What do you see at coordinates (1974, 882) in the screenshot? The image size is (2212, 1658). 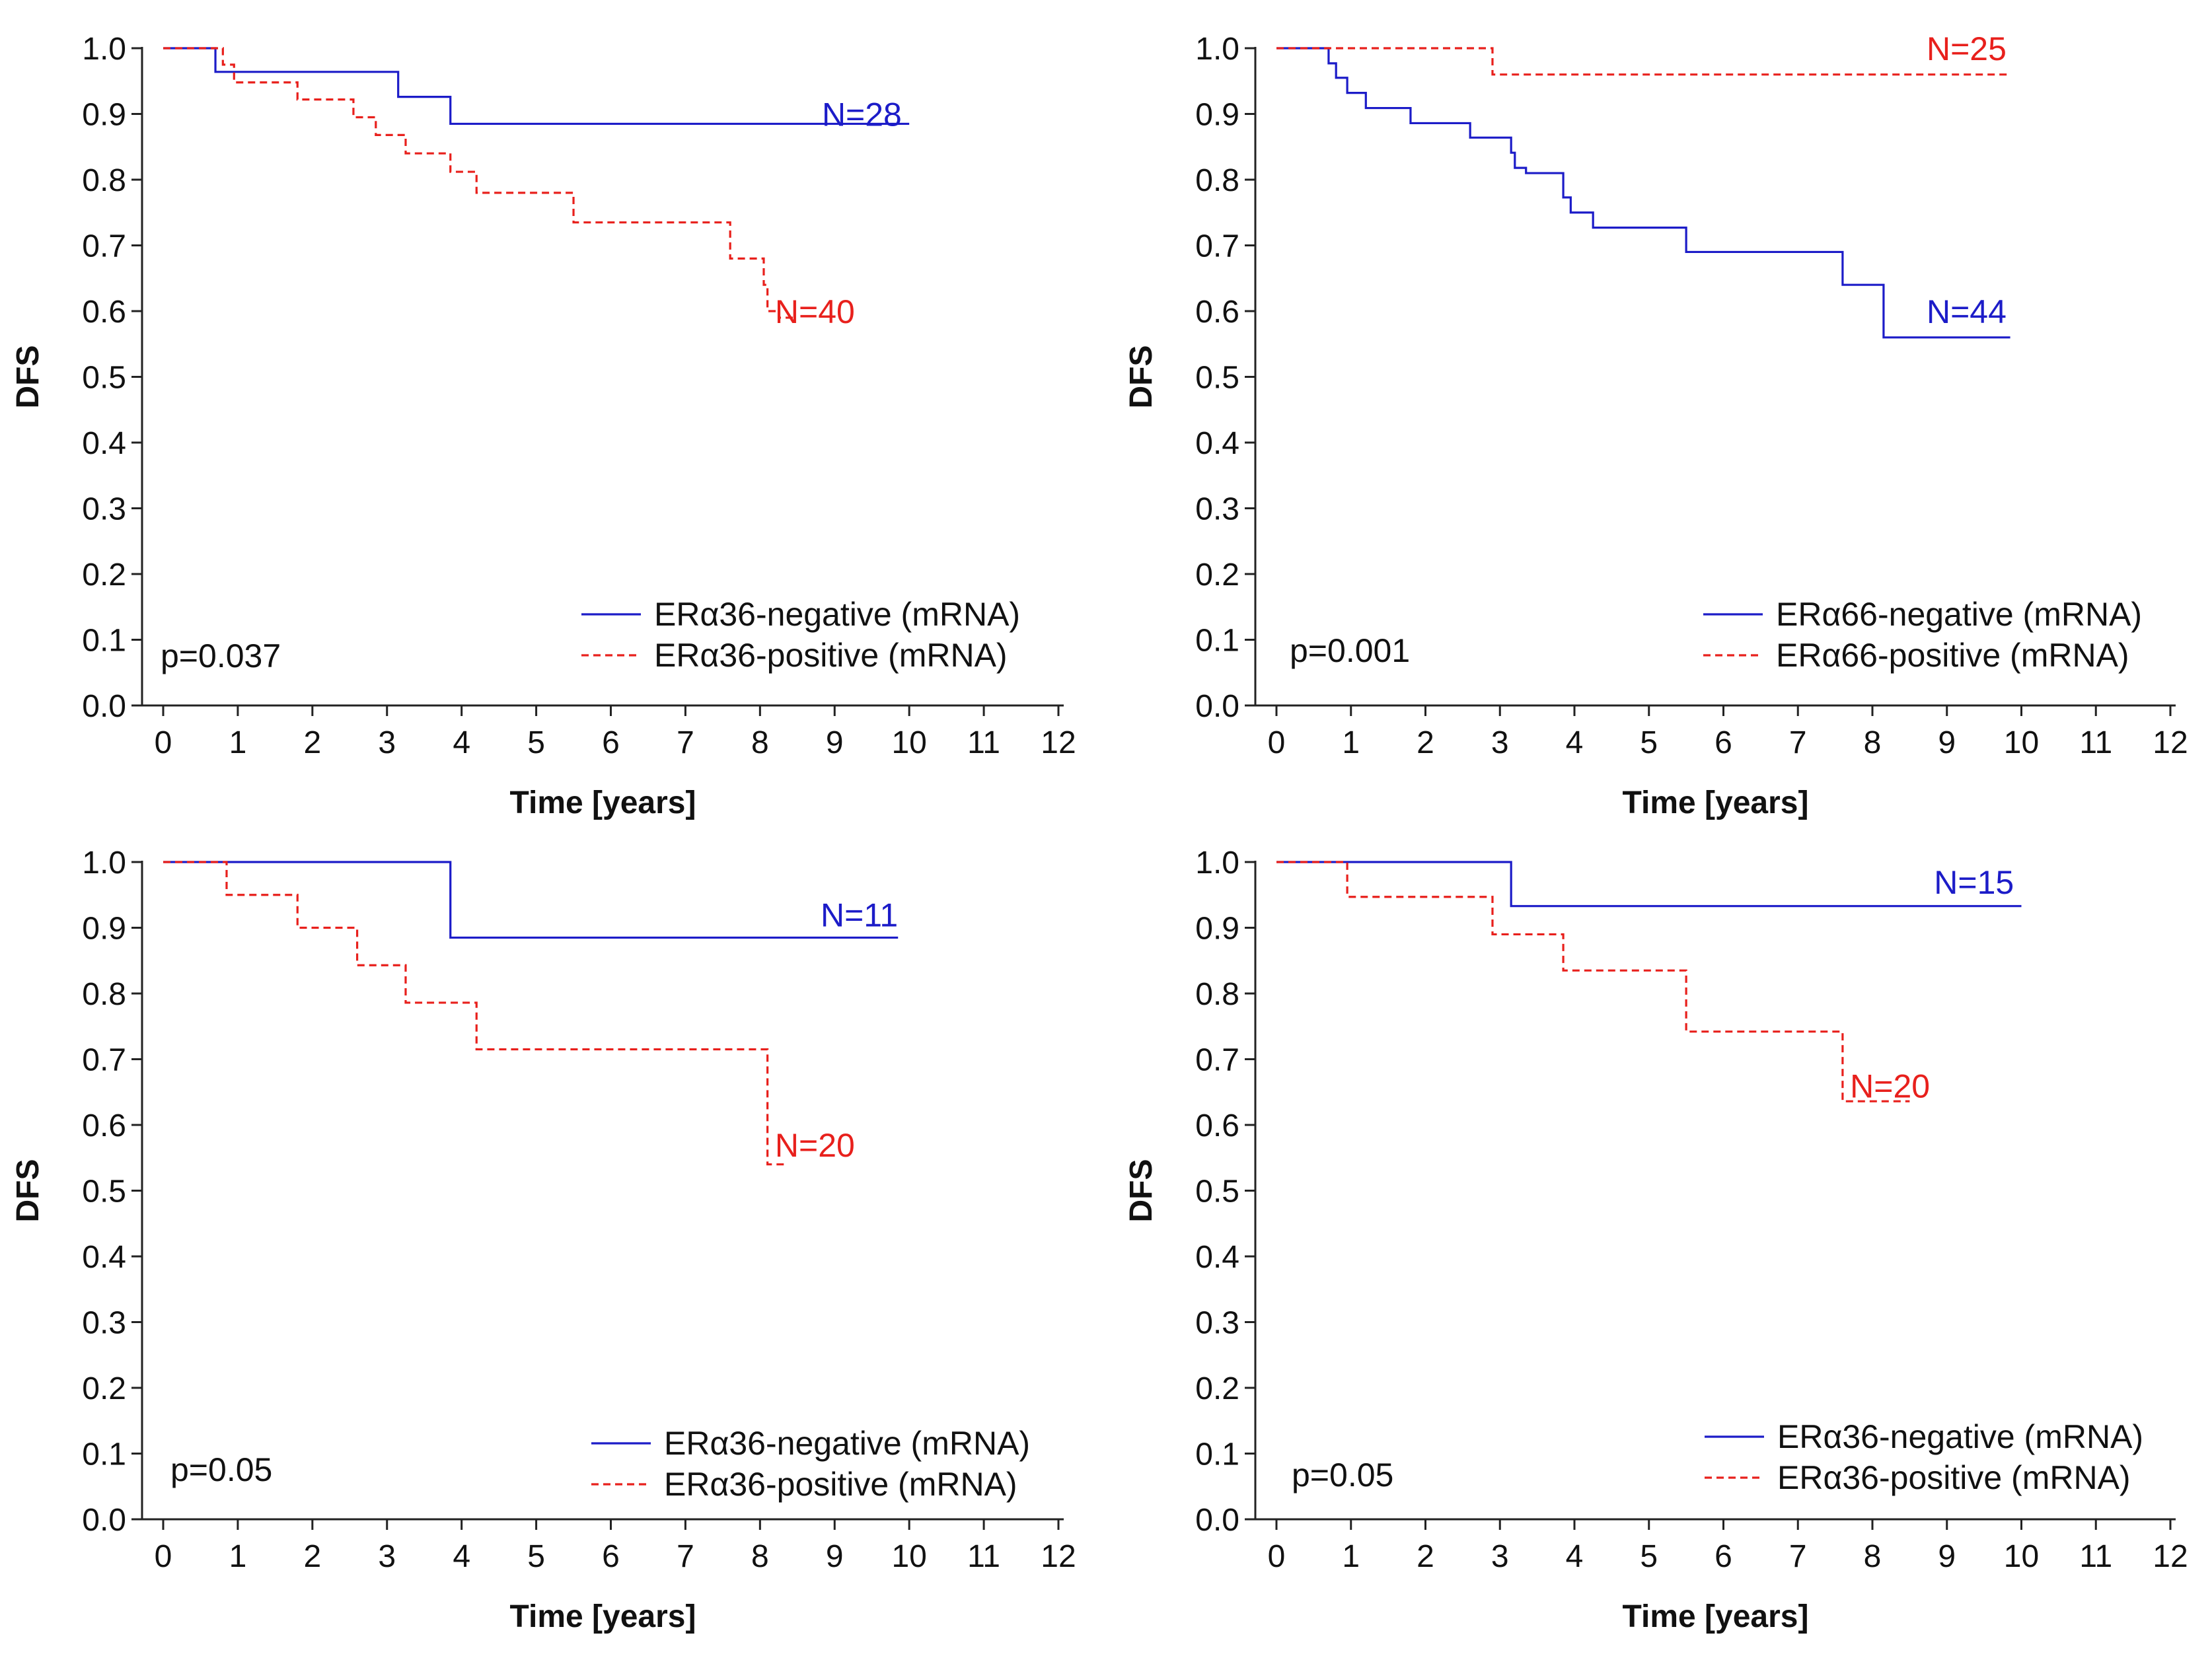 I see `n-label-negative: N=15` at bounding box center [1974, 882].